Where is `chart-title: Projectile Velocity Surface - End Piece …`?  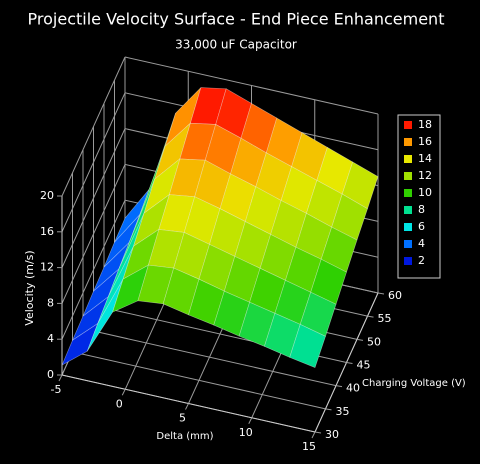
chart-title: Projectile Velocity Surface - End Piece … is located at coordinates (236, 19).